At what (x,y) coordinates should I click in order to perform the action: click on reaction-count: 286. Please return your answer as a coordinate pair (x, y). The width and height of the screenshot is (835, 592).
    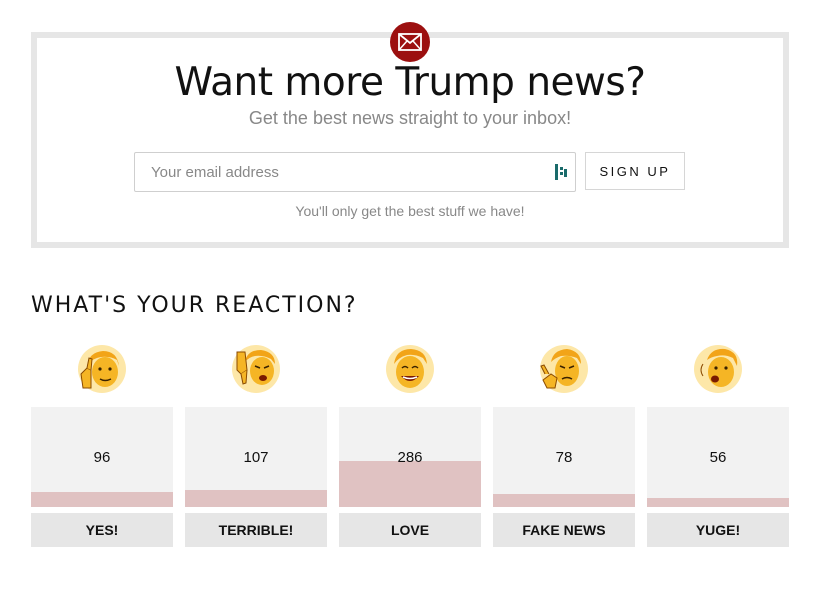
    Looking at the image, I should click on (410, 457).